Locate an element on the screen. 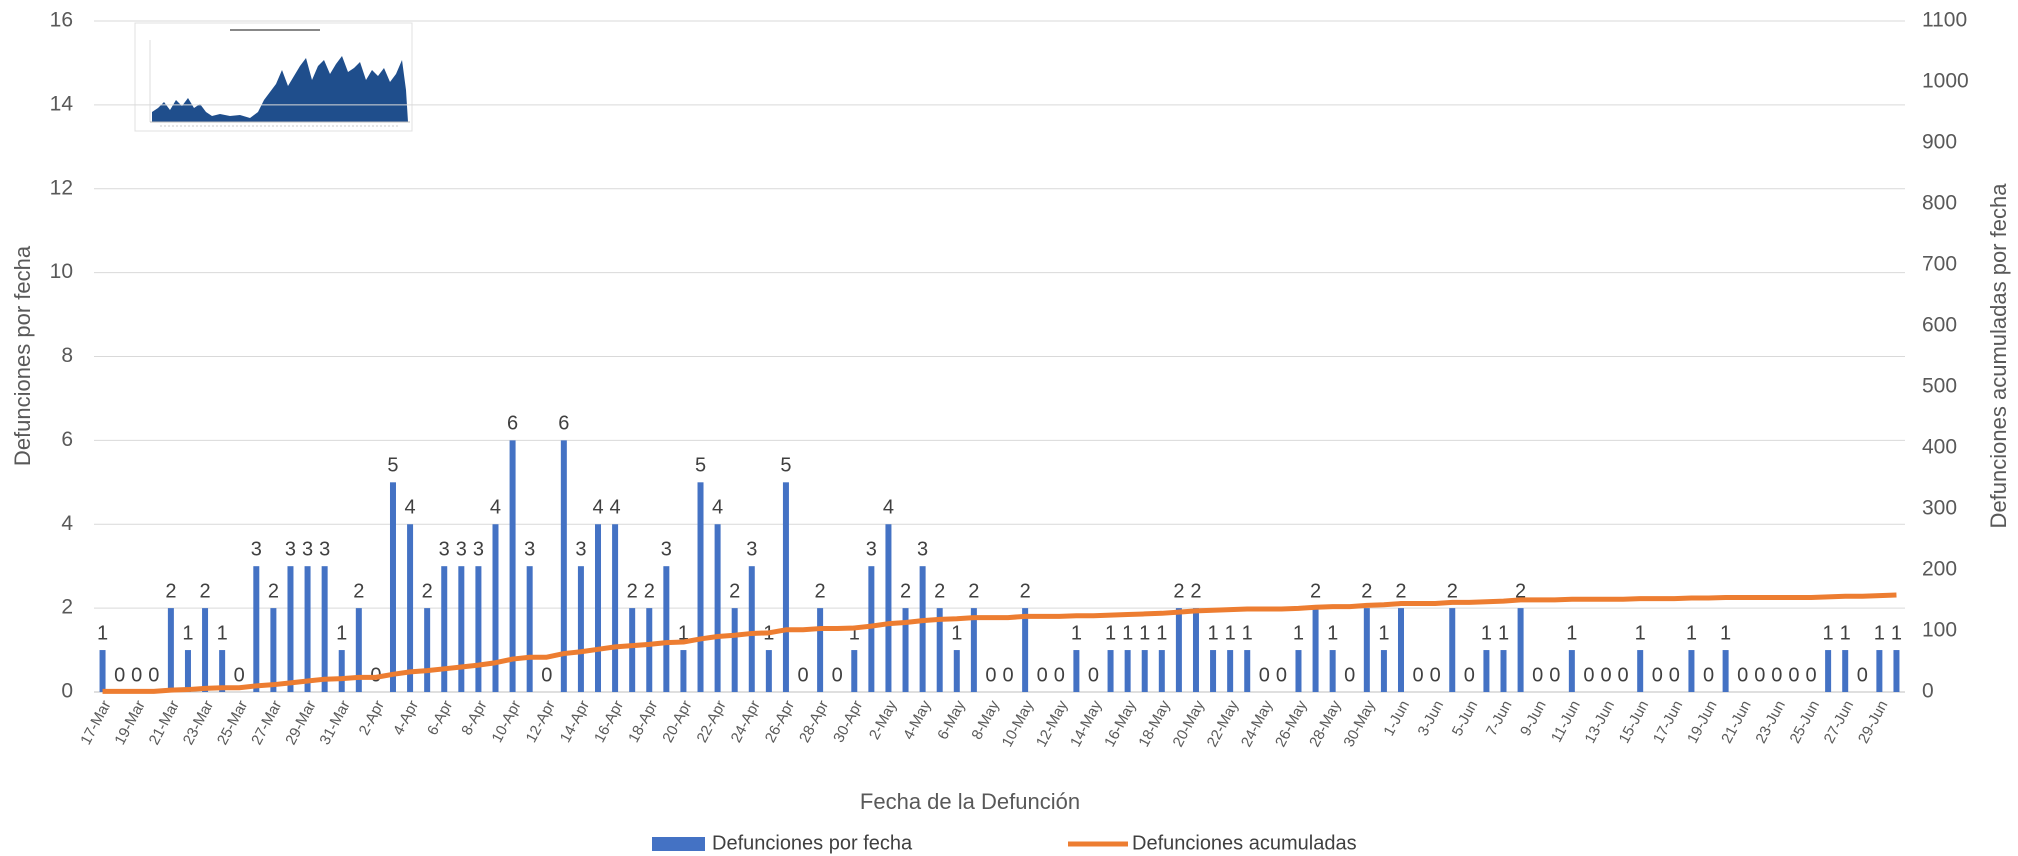 This screenshot has width=2018, height=856. x-axis-title: Fecha de la Defunción is located at coordinates (970, 801).